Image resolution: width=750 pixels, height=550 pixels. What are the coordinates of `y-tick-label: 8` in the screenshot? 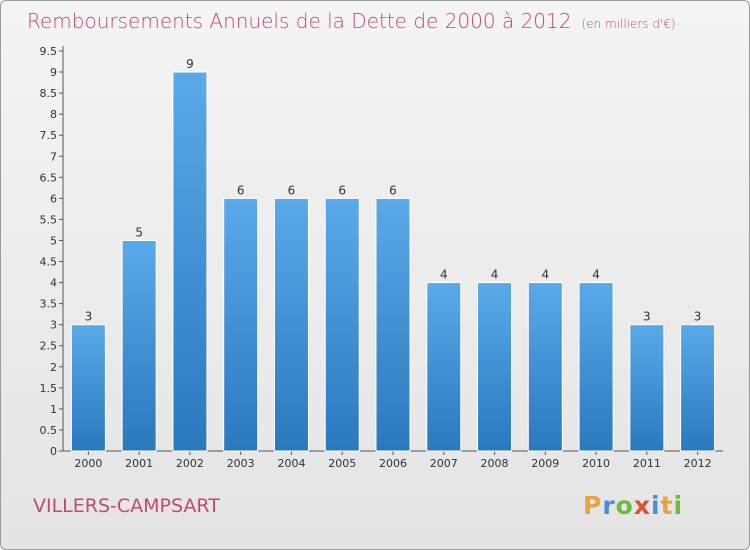 It's located at (53, 114).